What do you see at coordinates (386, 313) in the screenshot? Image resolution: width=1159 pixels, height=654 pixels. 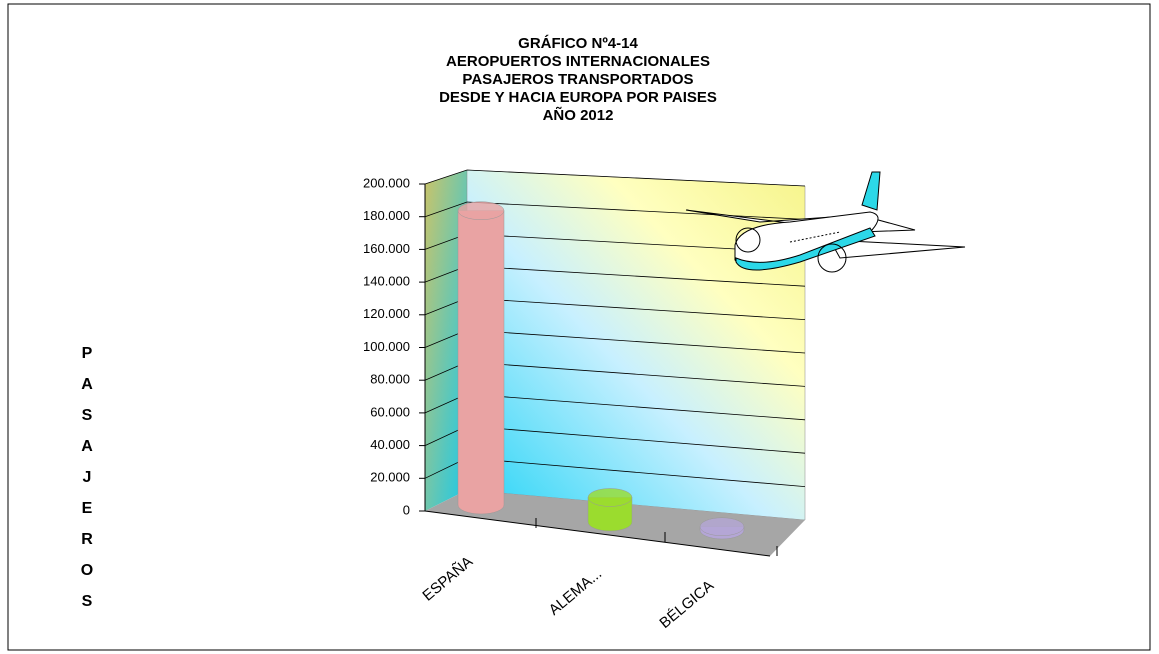 I see `y-tick-label: 120.000` at bounding box center [386, 313].